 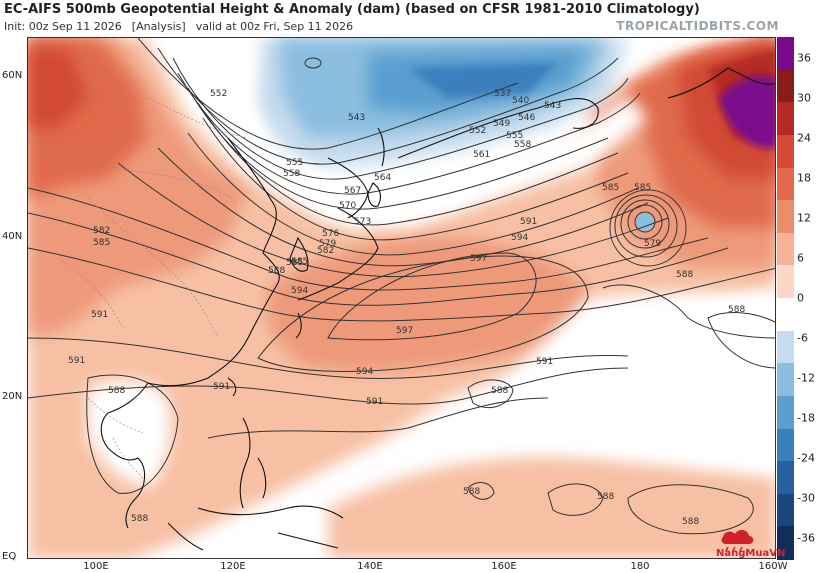 I want to click on colorbar-label: 6, so click(x=800, y=258).